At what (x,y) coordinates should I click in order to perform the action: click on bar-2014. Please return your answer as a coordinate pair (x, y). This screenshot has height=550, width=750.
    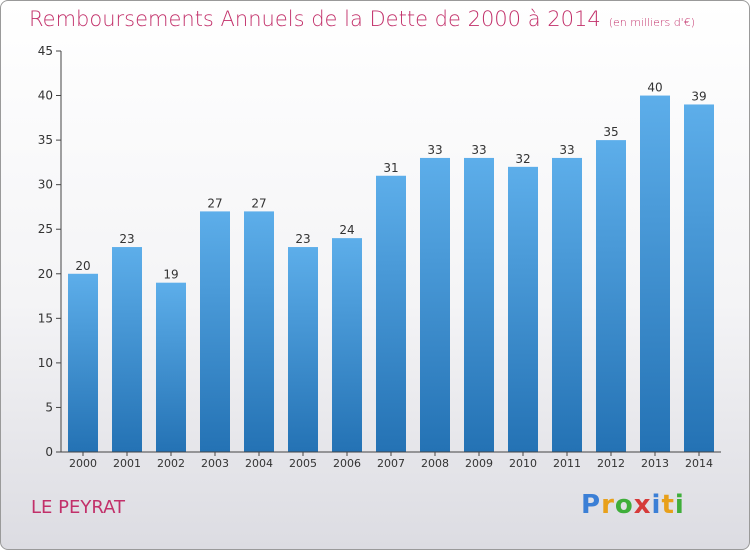
    Looking at the image, I should click on (699, 278).